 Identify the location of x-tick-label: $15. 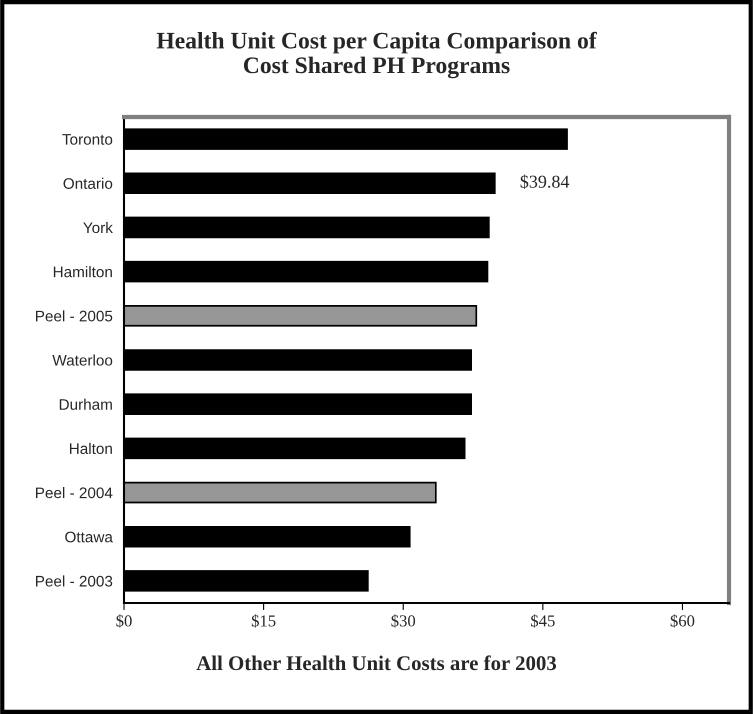
(264, 621).